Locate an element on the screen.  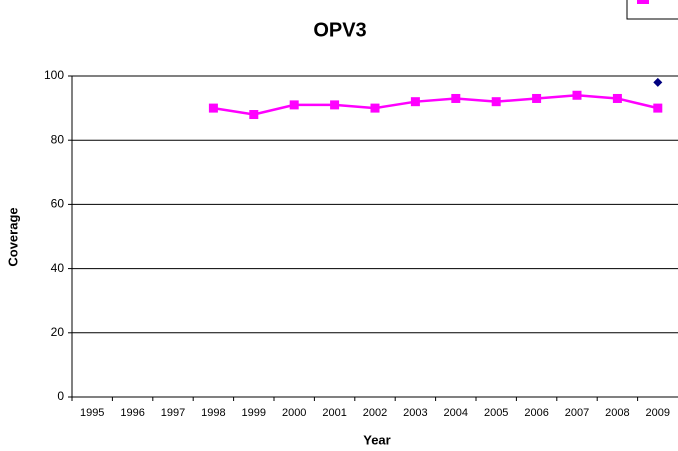
x-tick-label: 1999 is located at coordinates (254, 413).